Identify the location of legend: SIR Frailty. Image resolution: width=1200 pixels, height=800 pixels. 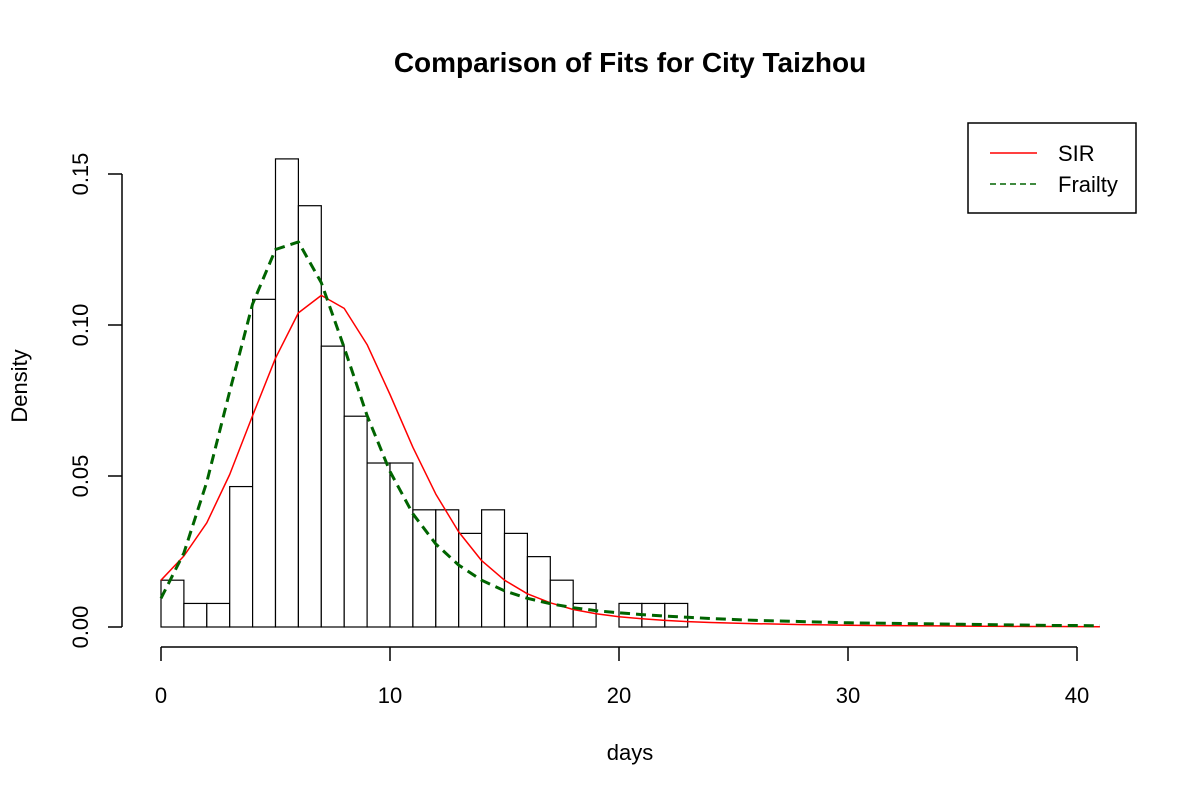
(1052, 168).